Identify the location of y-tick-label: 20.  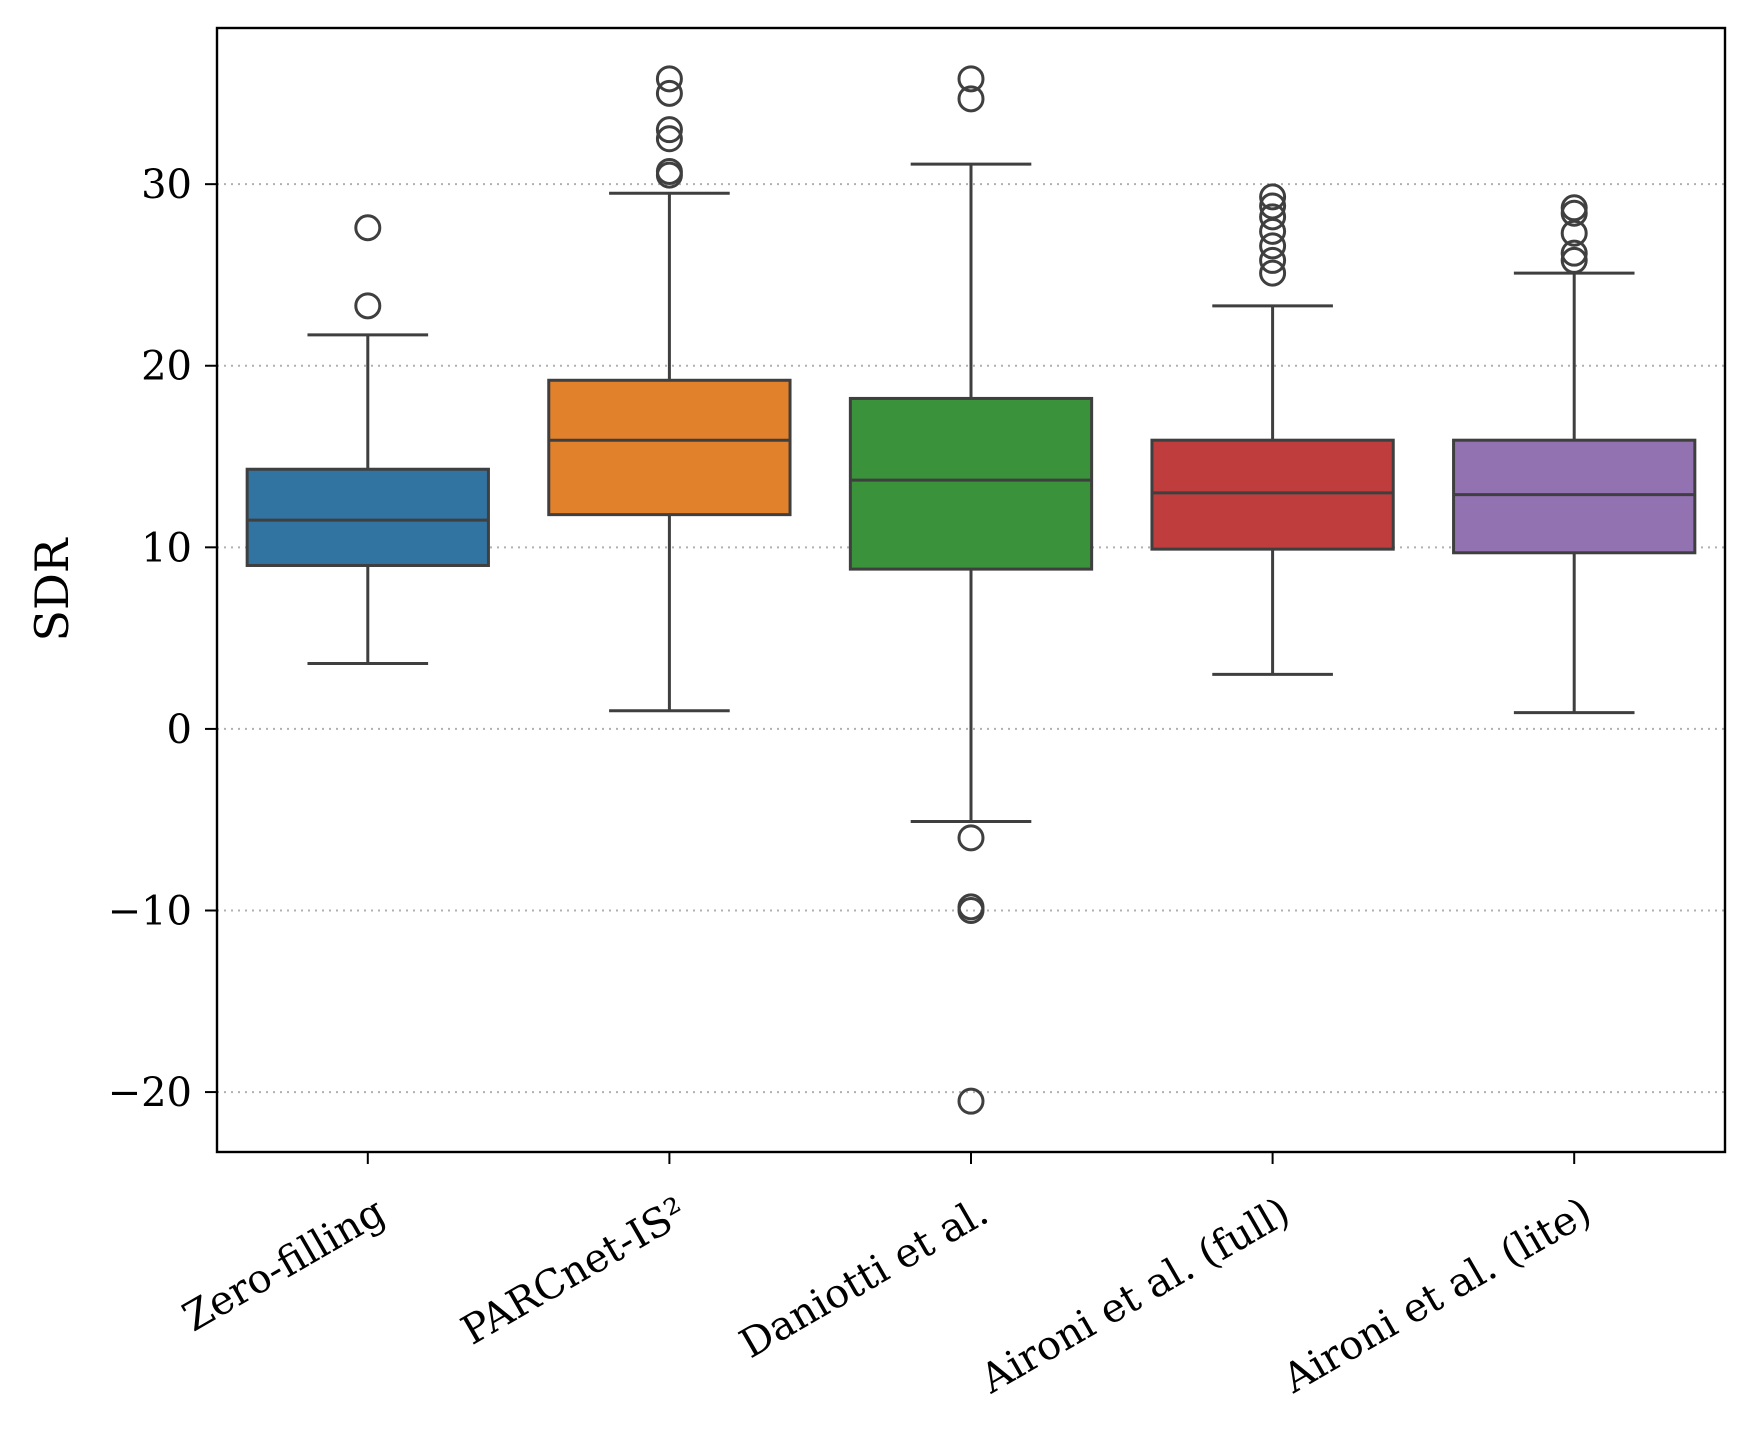
(166, 367).